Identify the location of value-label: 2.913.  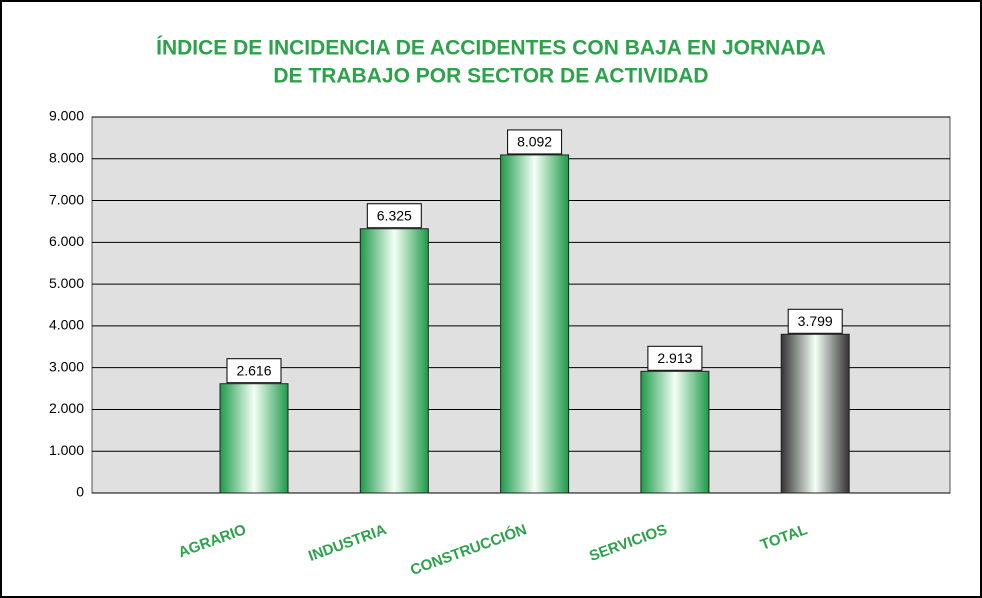
(674, 358).